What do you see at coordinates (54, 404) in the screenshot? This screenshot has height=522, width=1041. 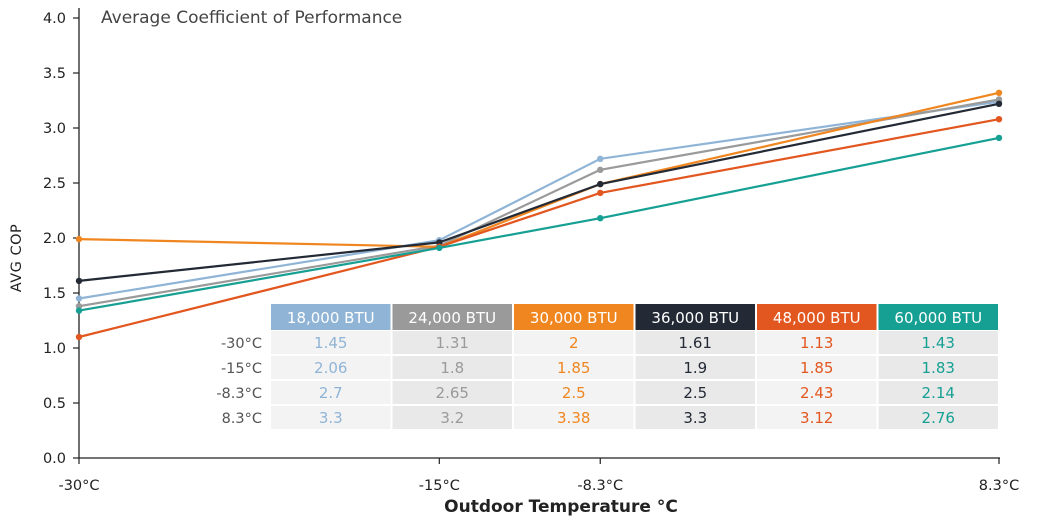 I see `y-tick-label: 0.5` at bounding box center [54, 404].